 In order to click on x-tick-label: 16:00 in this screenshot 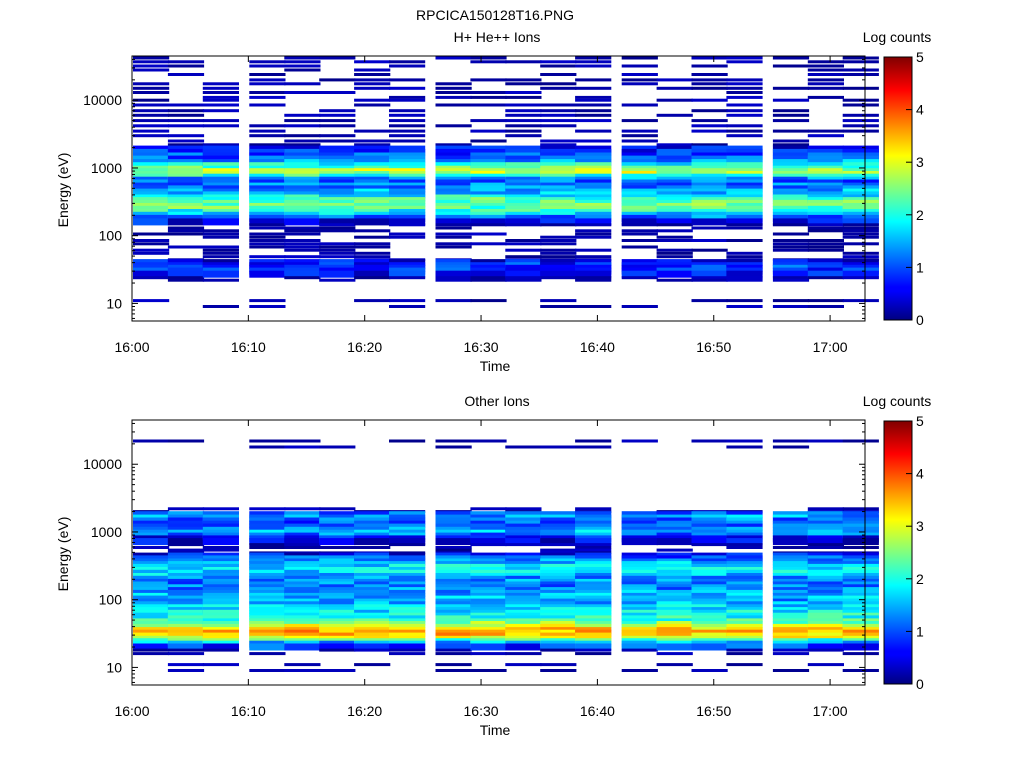, I will do `click(131, 347)`.